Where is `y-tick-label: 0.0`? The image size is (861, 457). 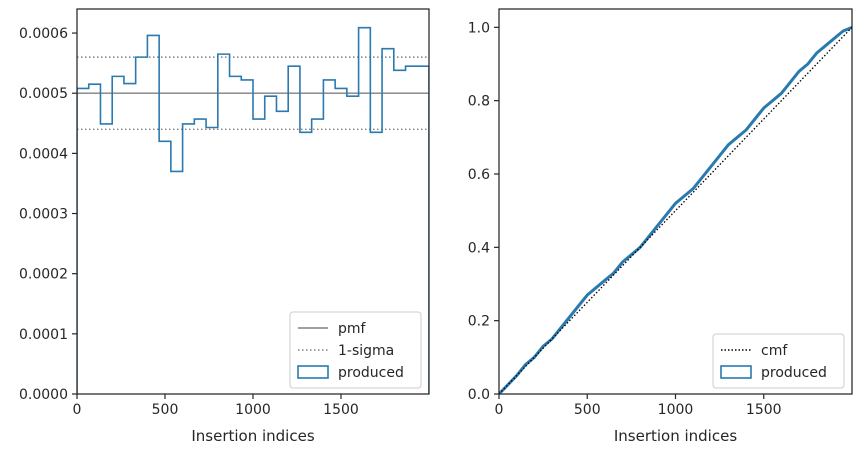 y-tick-label: 0.0 is located at coordinates (479, 395).